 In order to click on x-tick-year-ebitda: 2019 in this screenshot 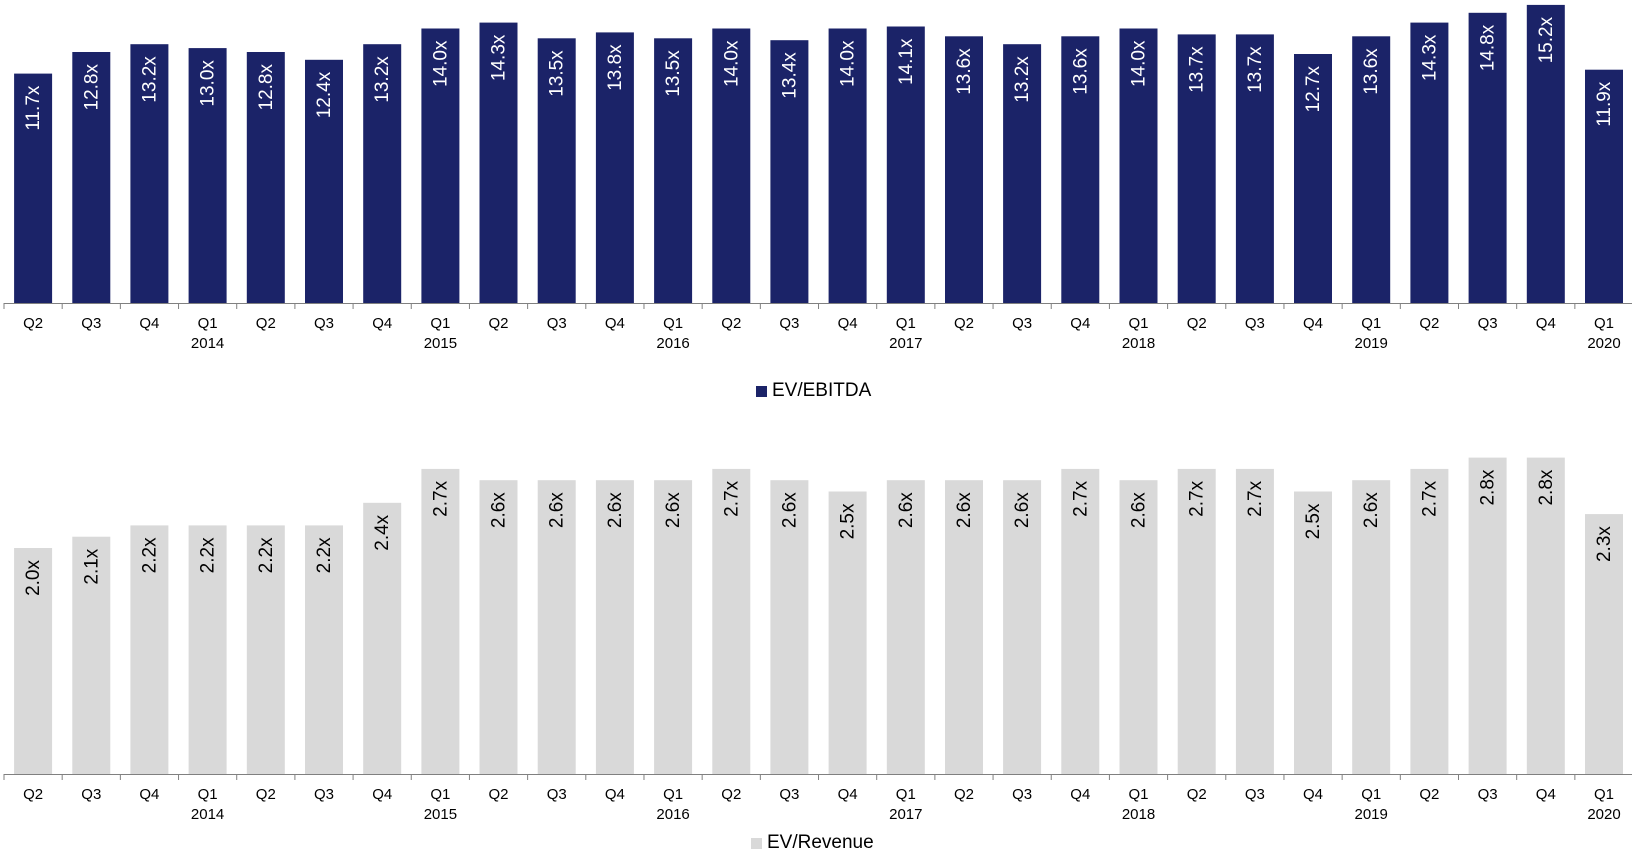, I will do `click(1371, 343)`.